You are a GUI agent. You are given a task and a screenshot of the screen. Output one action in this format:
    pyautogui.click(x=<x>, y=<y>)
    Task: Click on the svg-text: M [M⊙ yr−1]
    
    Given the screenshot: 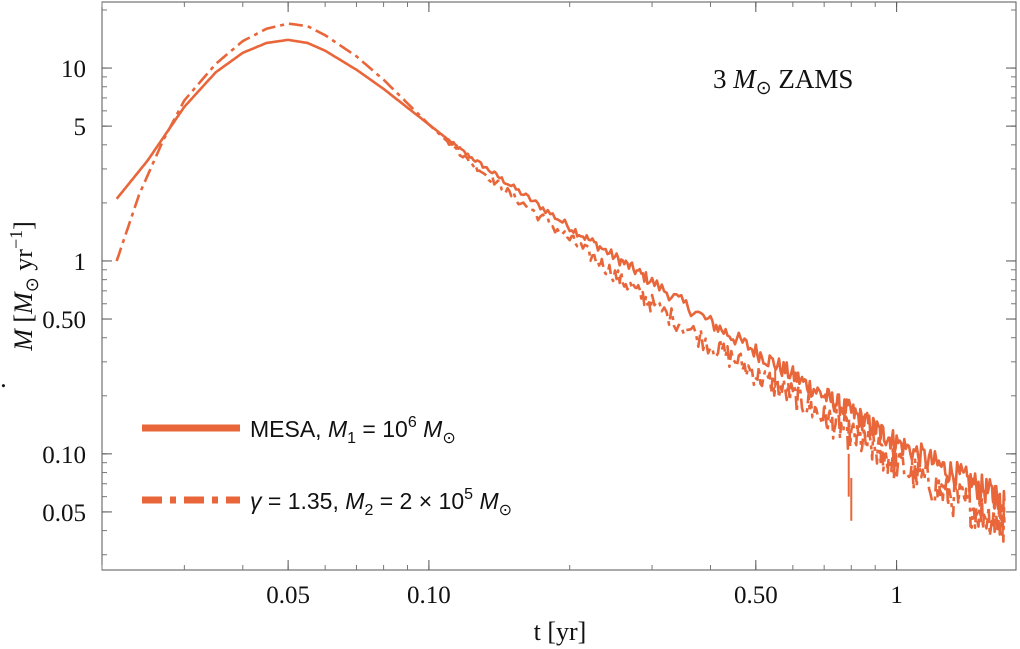 What is the action you would take?
    pyautogui.click(x=24, y=286)
    